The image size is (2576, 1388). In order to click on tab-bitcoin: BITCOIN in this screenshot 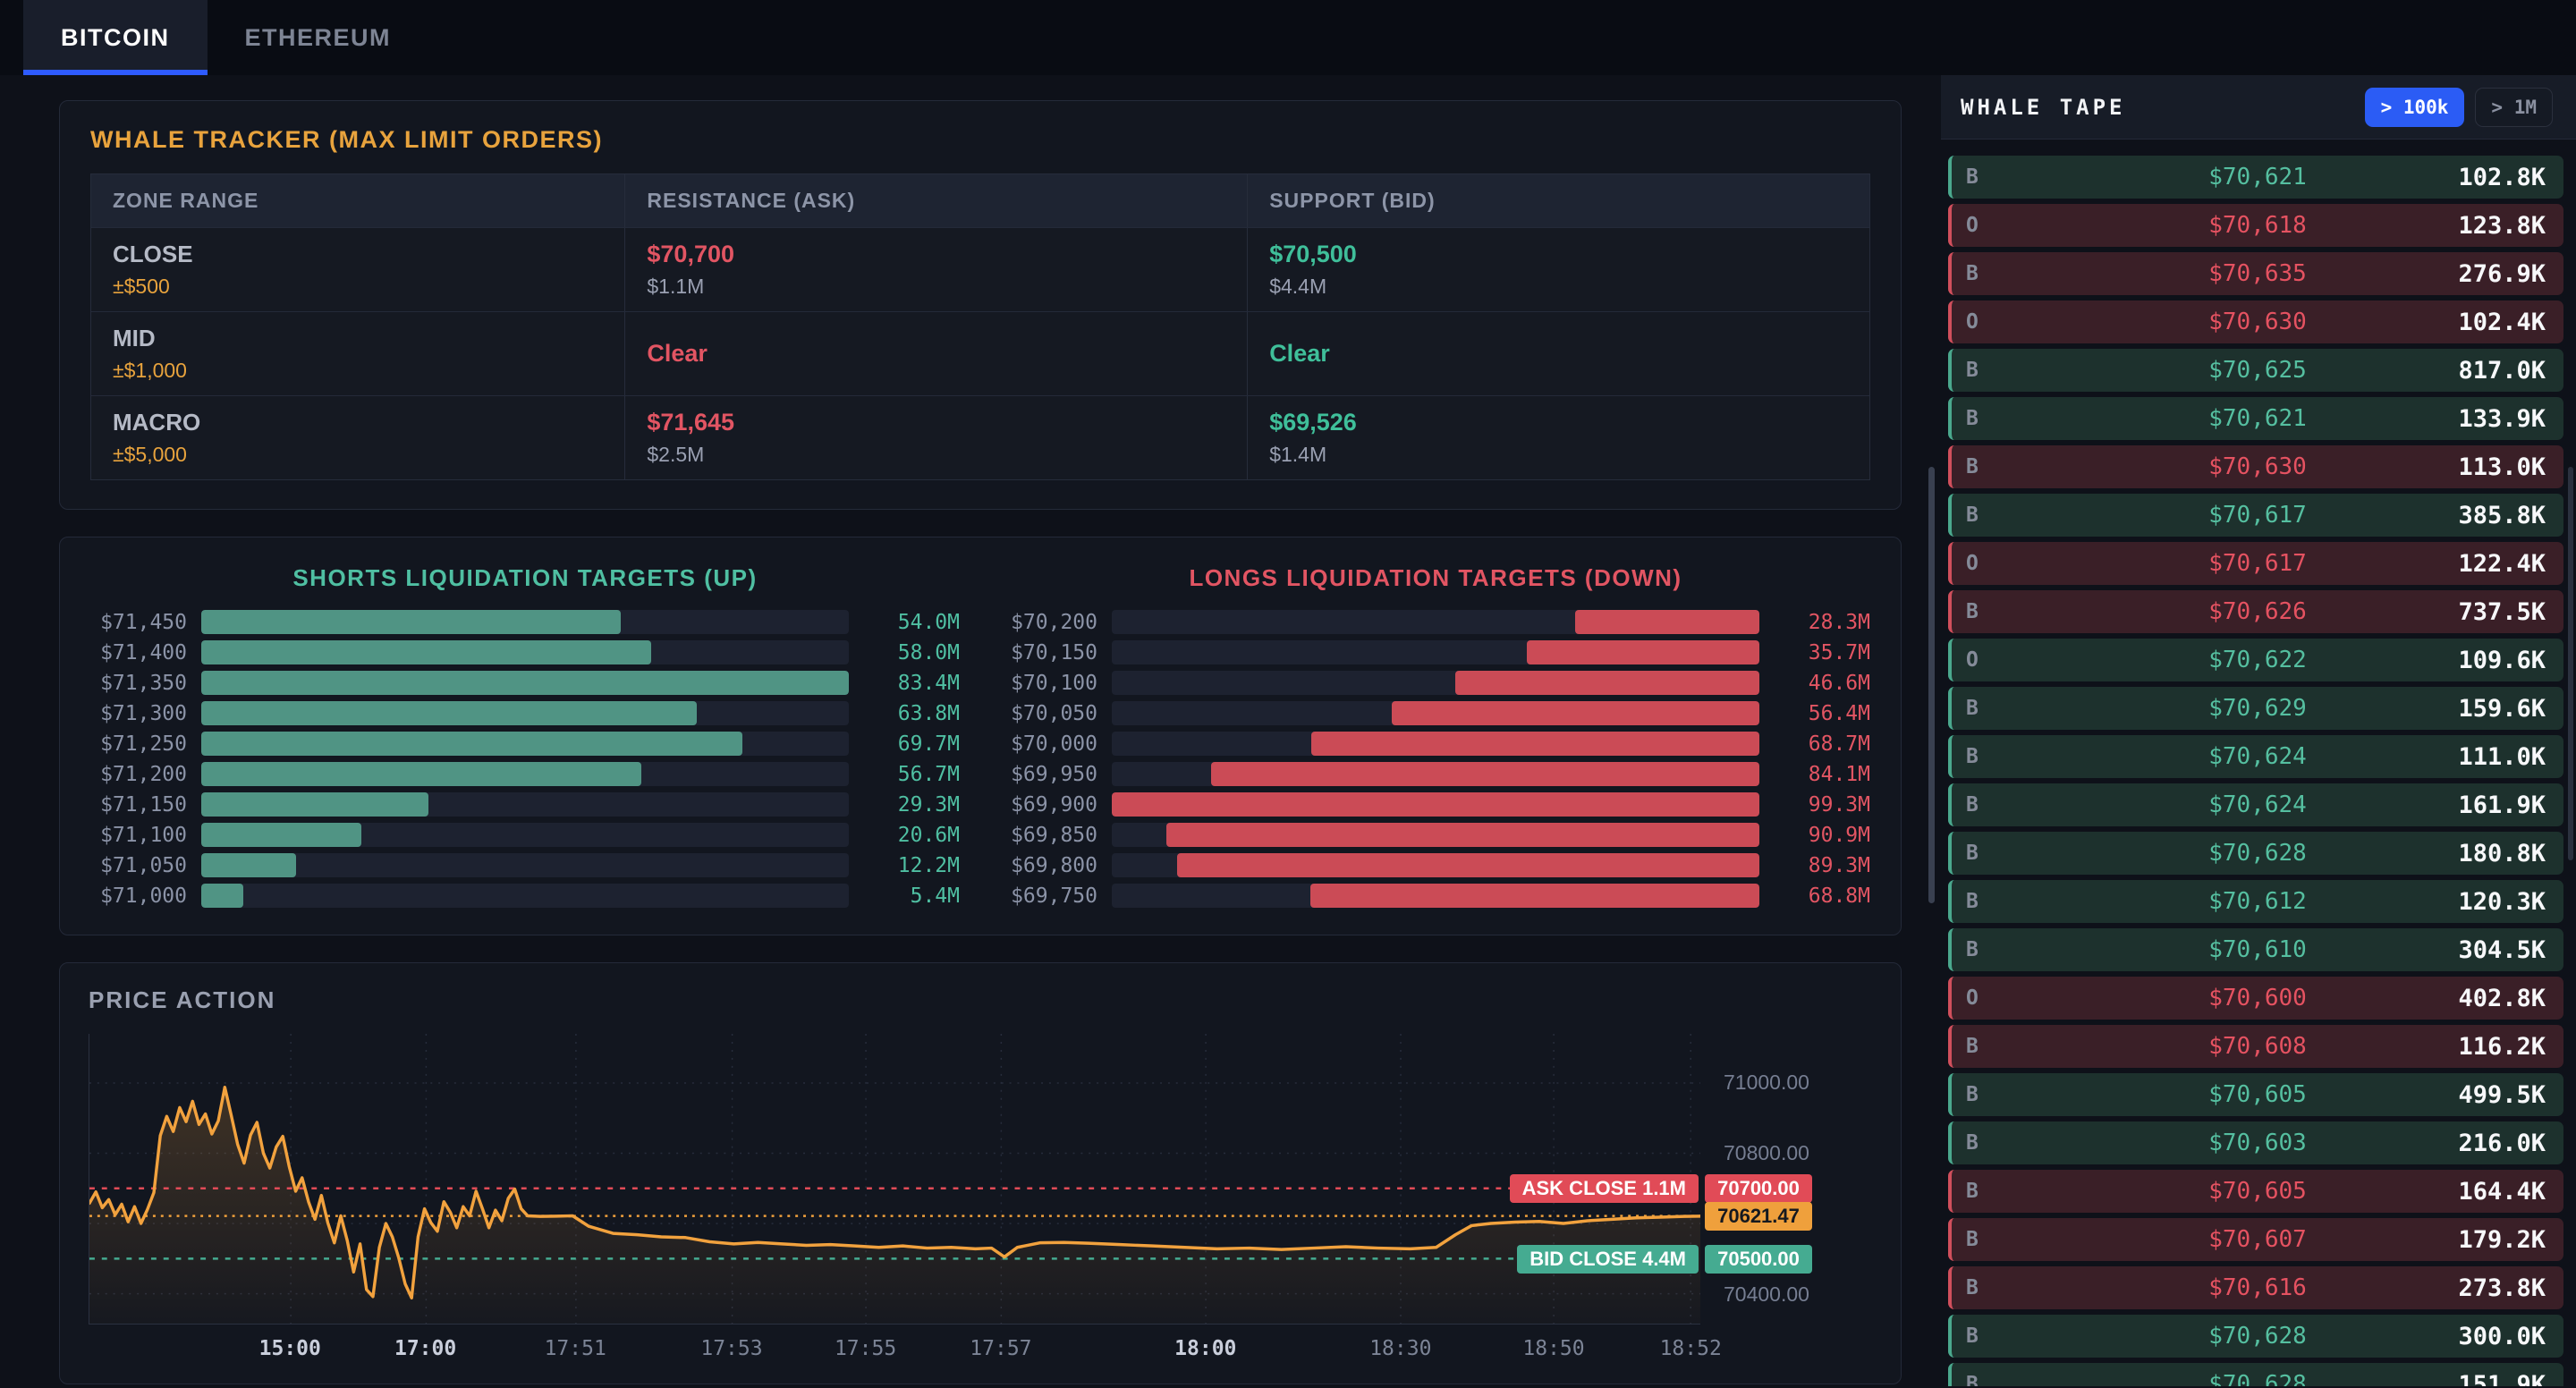, I will do `click(115, 38)`.